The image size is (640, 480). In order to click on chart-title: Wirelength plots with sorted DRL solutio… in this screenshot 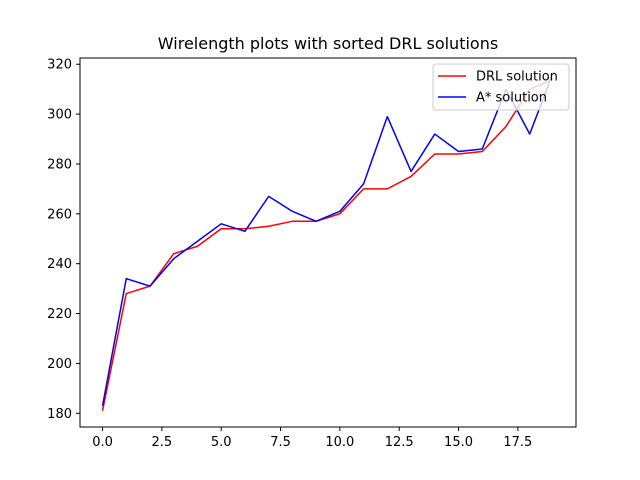, I will do `click(328, 43)`.